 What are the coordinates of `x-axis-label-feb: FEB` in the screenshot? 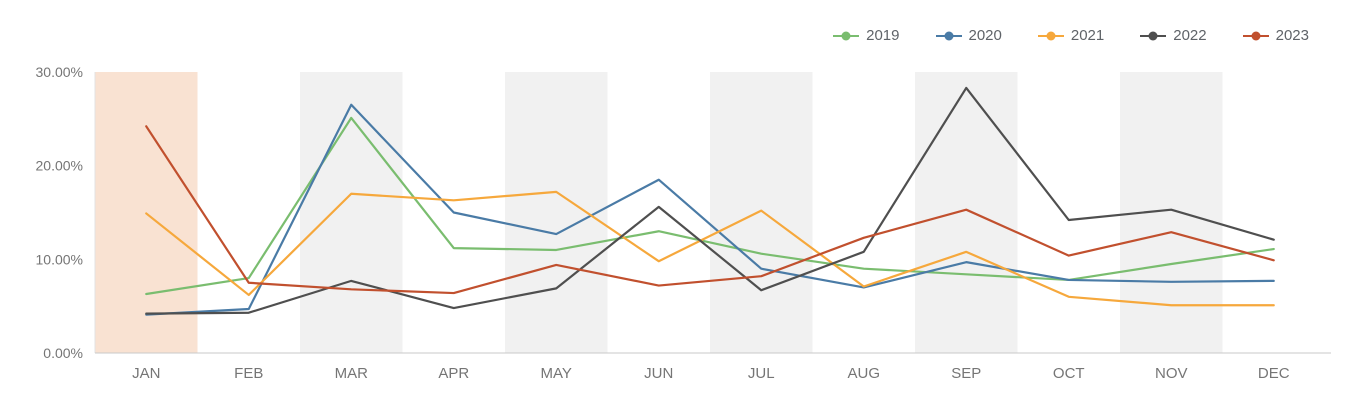 It's located at (248, 373).